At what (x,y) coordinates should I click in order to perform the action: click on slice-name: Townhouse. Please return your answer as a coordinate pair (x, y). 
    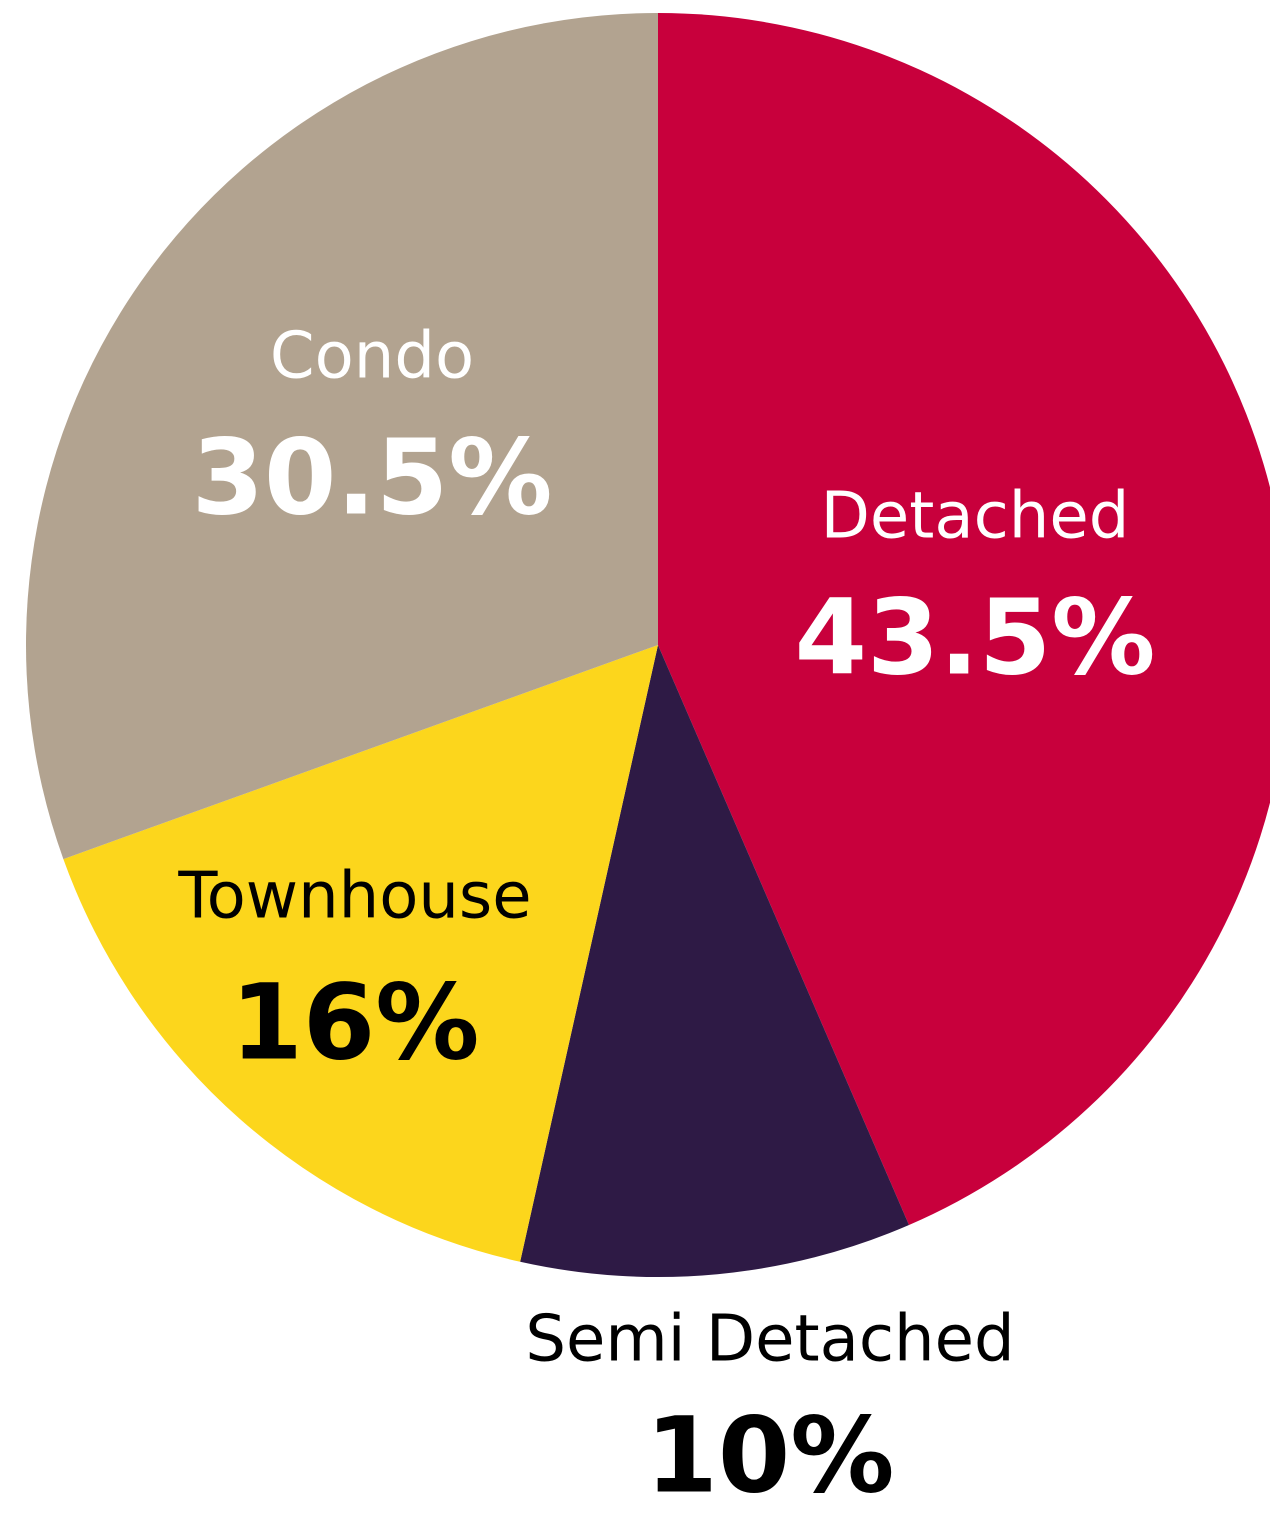
    Looking at the image, I should click on (354, 897).